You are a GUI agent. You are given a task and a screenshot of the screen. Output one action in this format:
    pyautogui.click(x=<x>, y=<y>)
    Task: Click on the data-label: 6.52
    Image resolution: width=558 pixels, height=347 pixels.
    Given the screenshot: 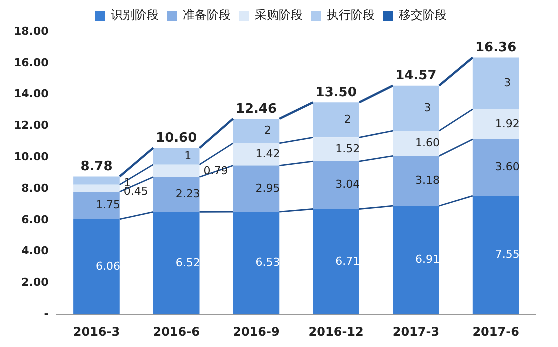 What is the action you would take?
    pyautogui.click(x=188, y=263)
    